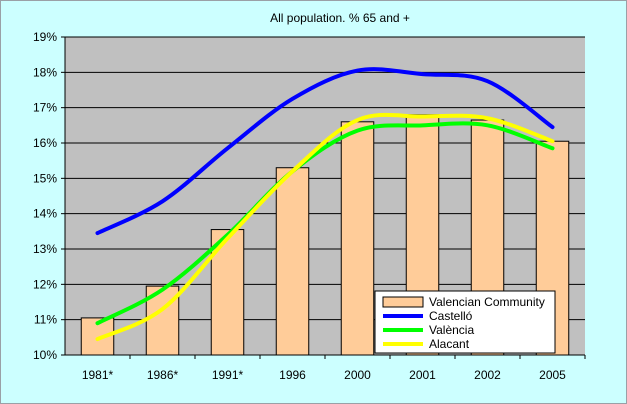 The image size is (627, 404). What do you see at coordinates (334, 368) in the screenshot?
I see `x-axis-tick-labels: 1981* 1986* 1991* 1996 2000 2001 2002 2005` at bounding box center [334, 368].